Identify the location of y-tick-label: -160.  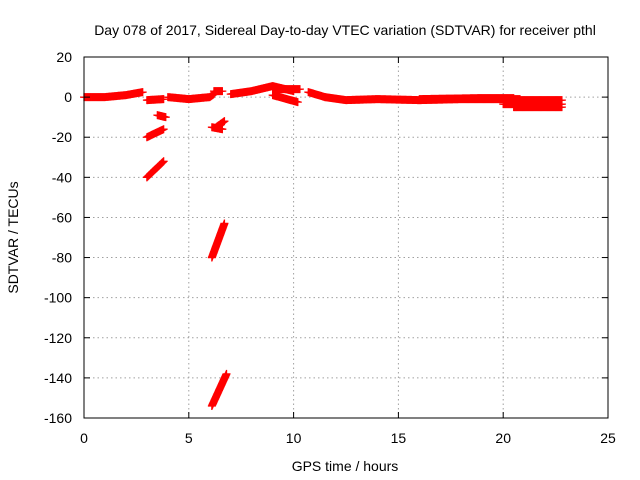
(58, 418).